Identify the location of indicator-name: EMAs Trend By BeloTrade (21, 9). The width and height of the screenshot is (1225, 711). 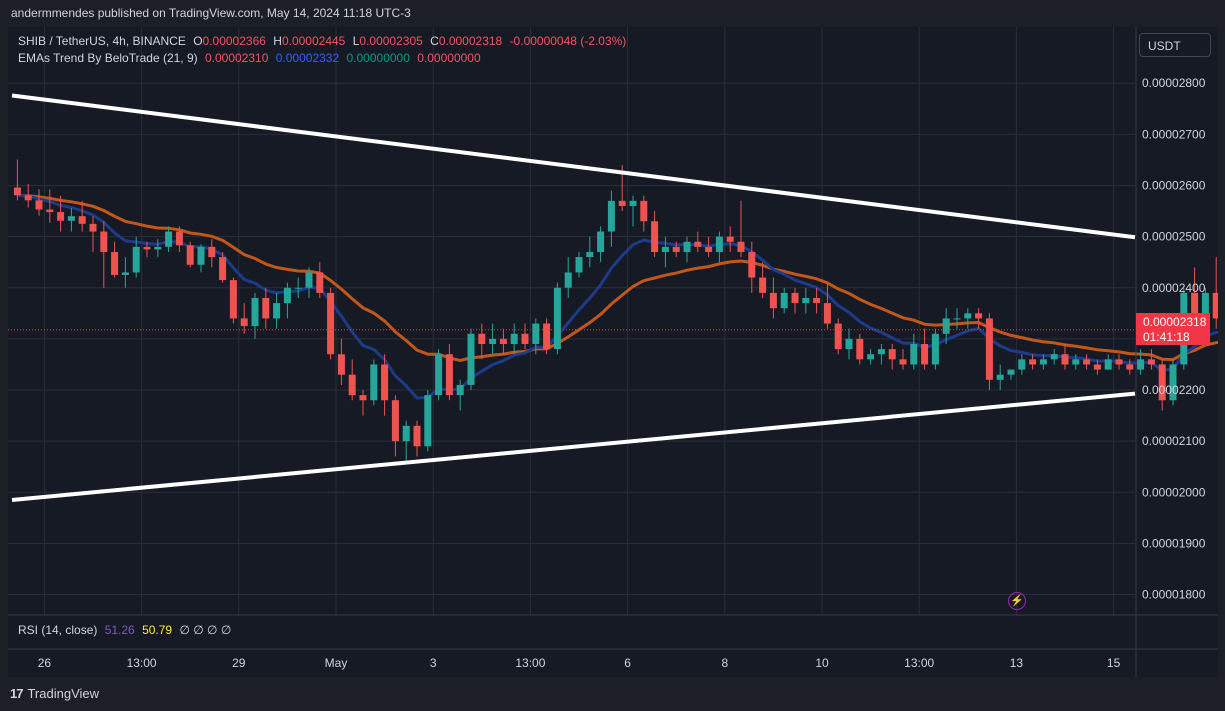
(108, 58).